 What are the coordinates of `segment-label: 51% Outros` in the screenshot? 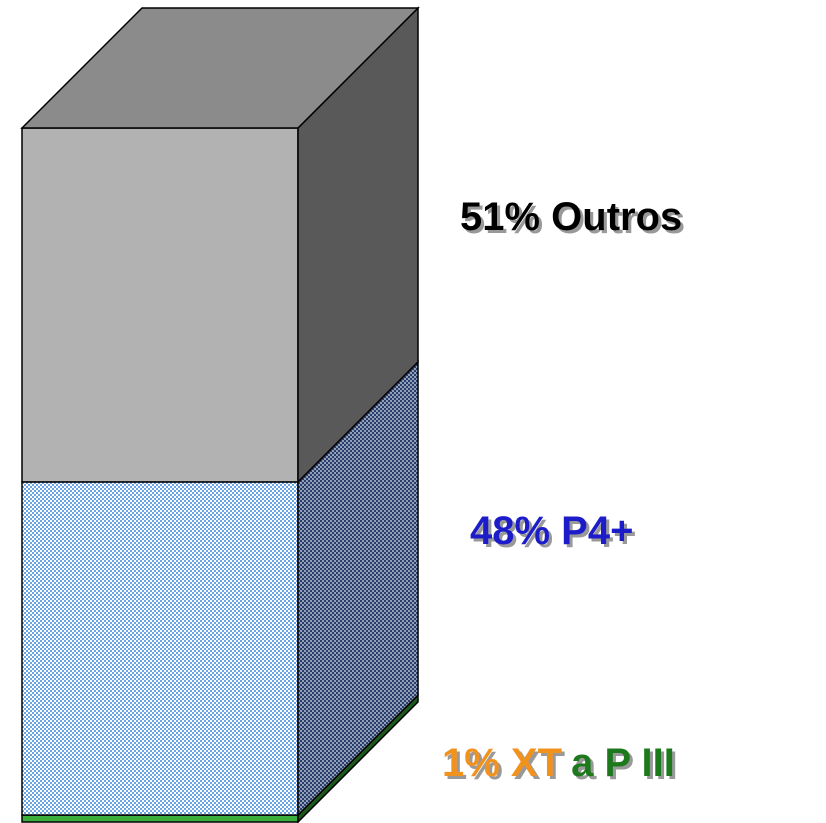 It's located at (571, 217).